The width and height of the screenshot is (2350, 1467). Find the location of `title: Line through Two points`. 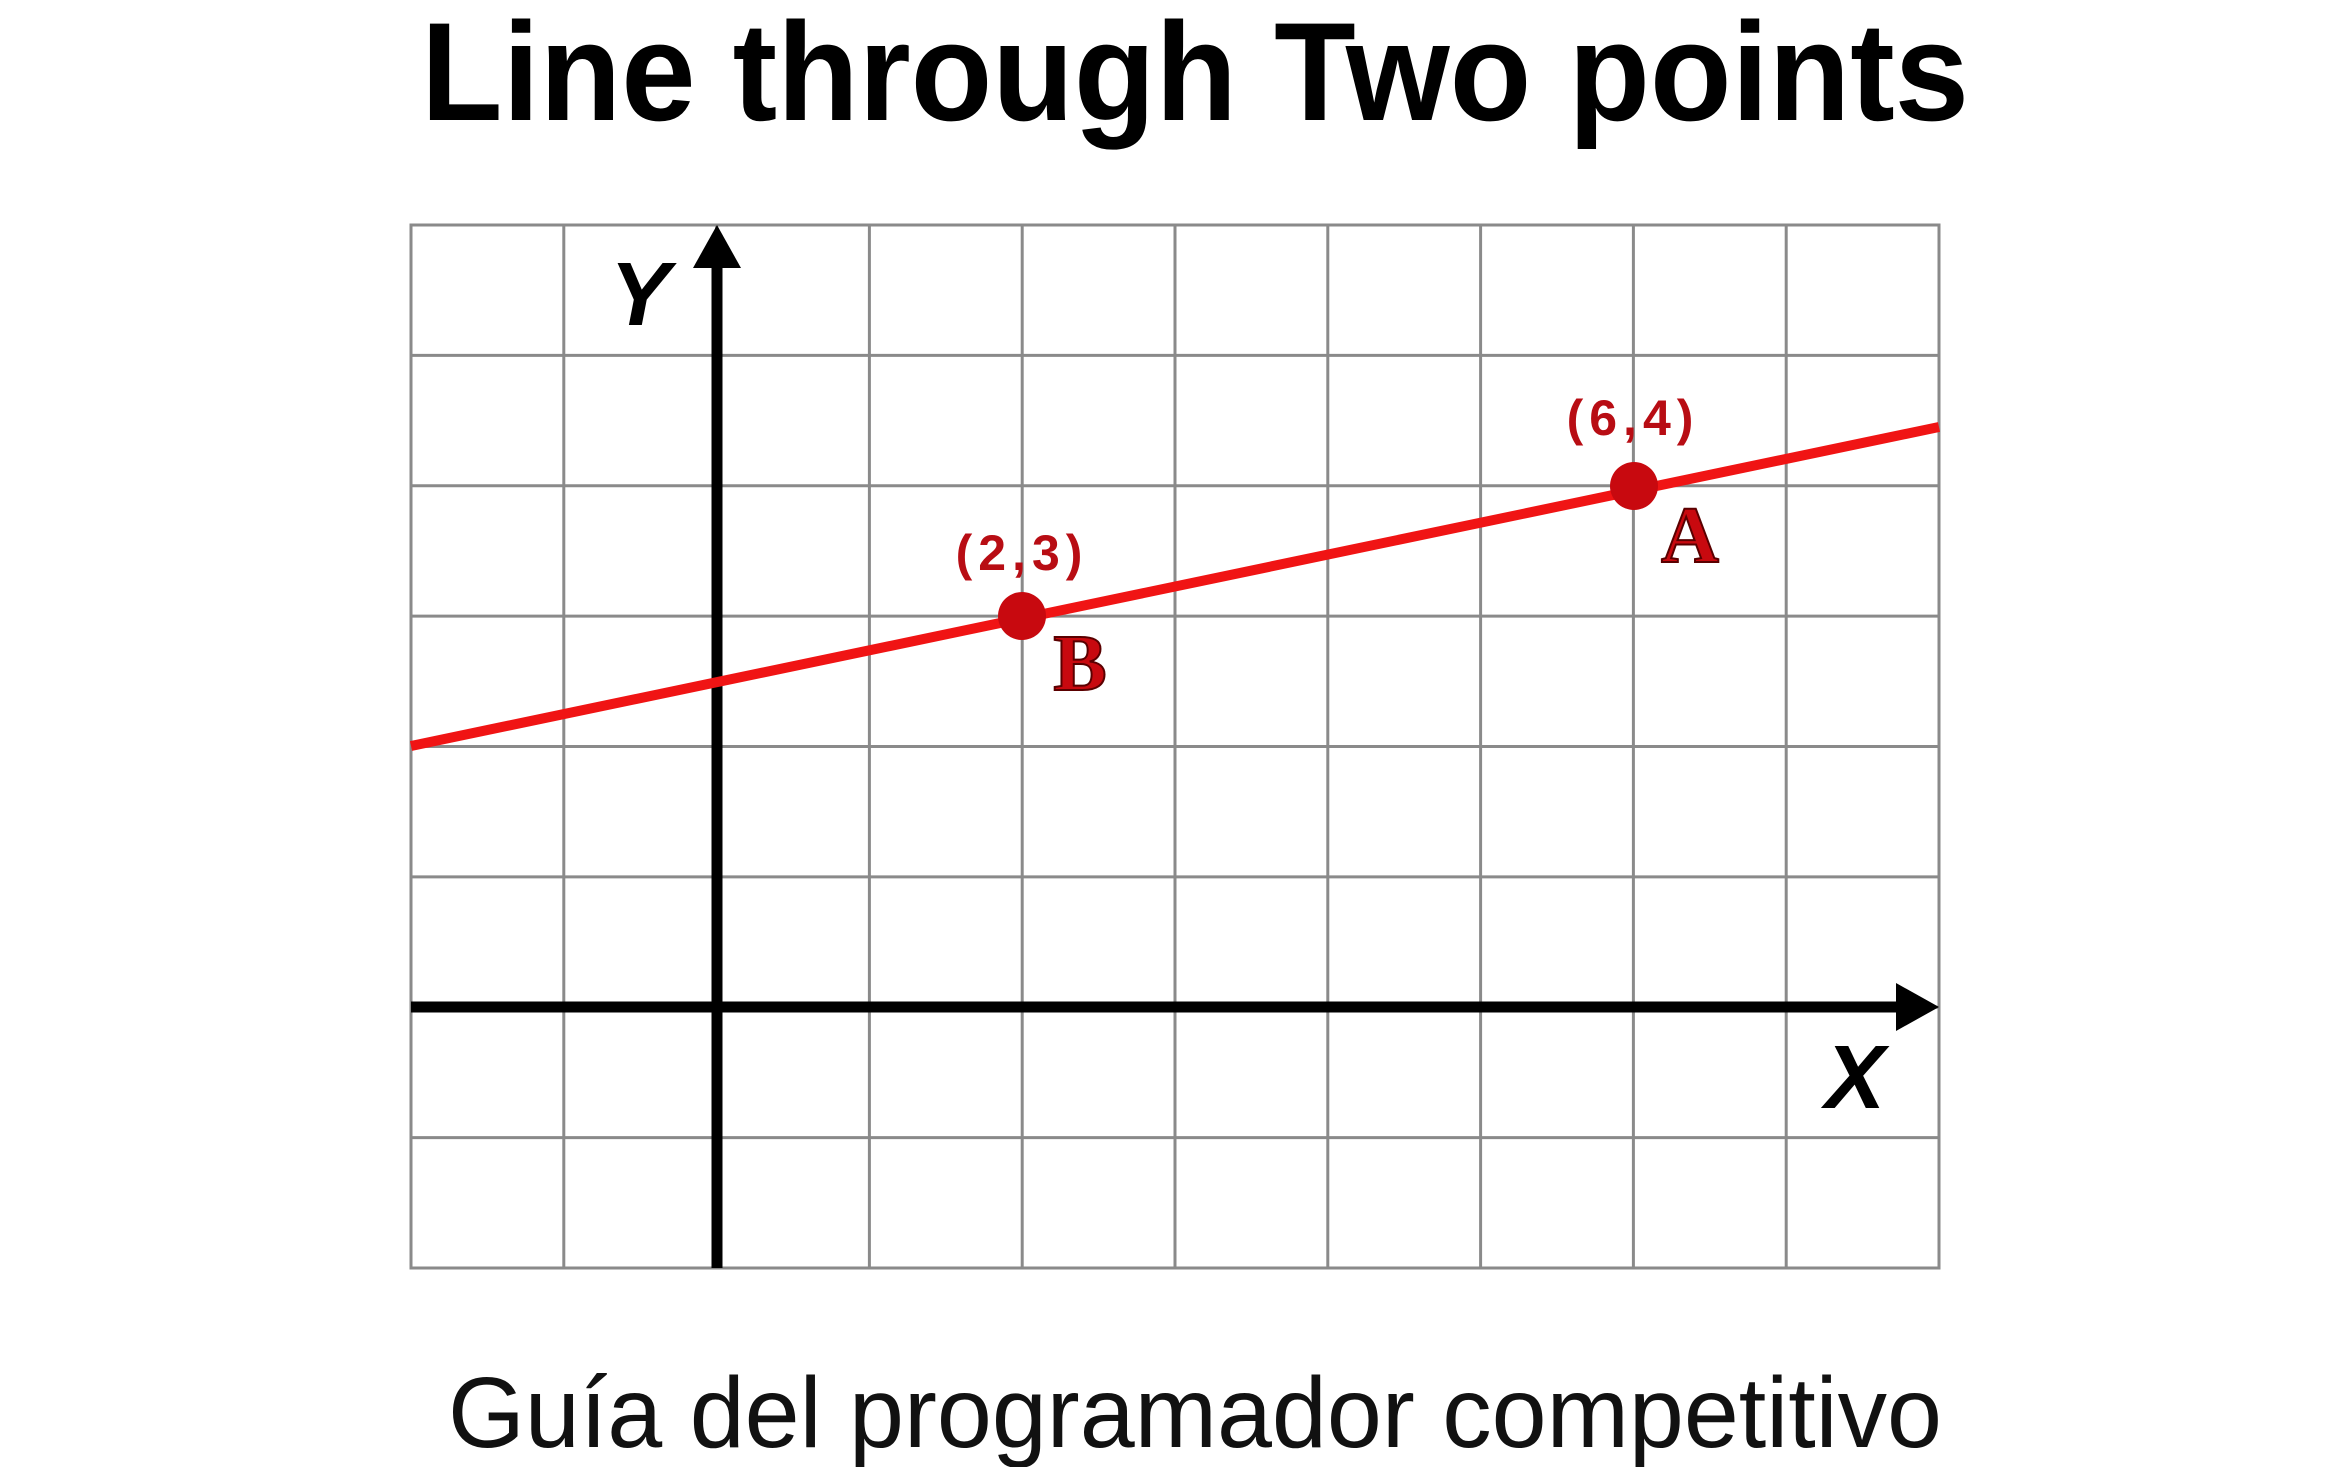

title: Line through Two points is located at coordinates (1195, 75).